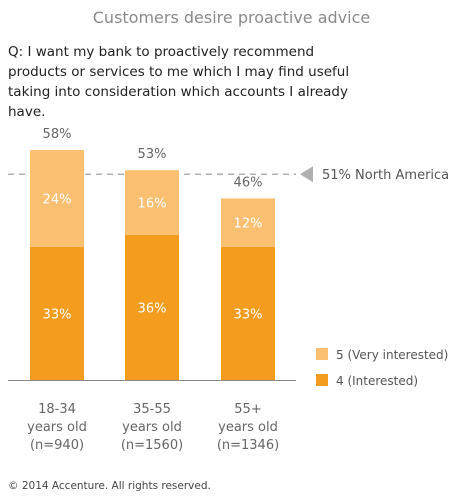 The height and width of the screenshot is (504, 463). What do you see at coordinates (248, 182) in the screenshot?
I see `total-label: 46%` at bounding box center [248, 182].